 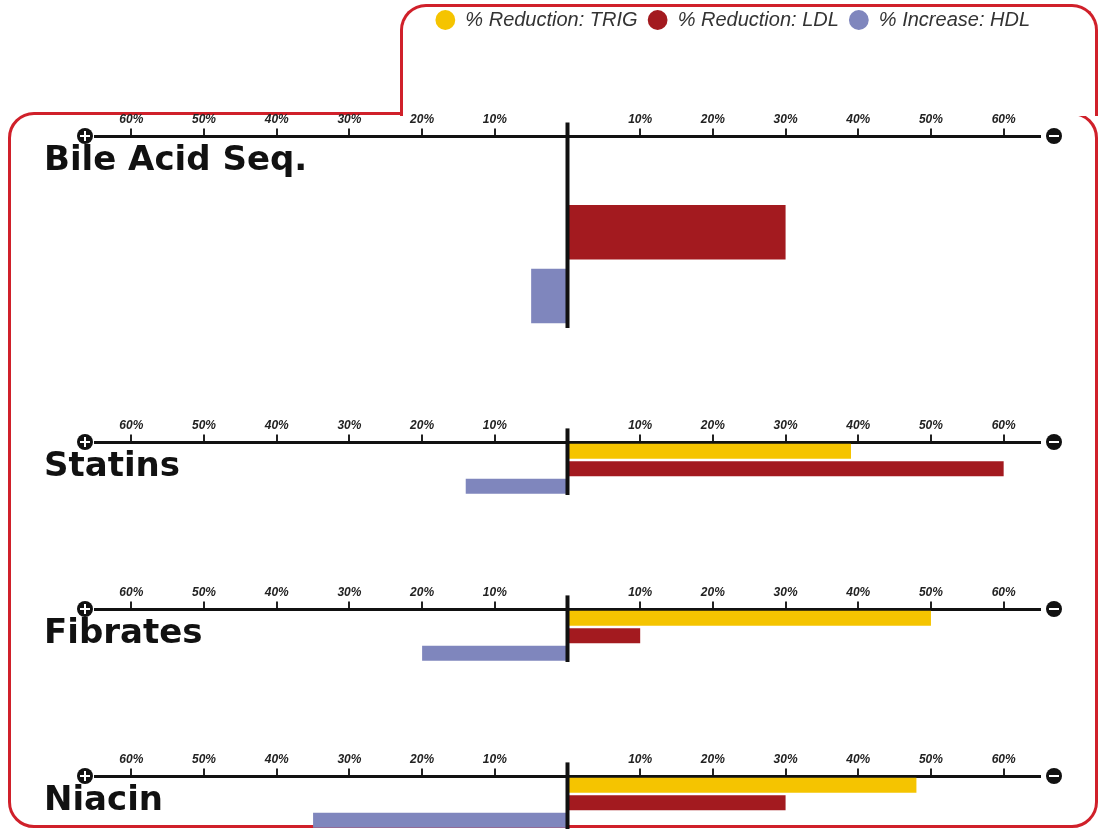 I want to click on legend-label: % Increase: HDL, so click(x=954, y=18).